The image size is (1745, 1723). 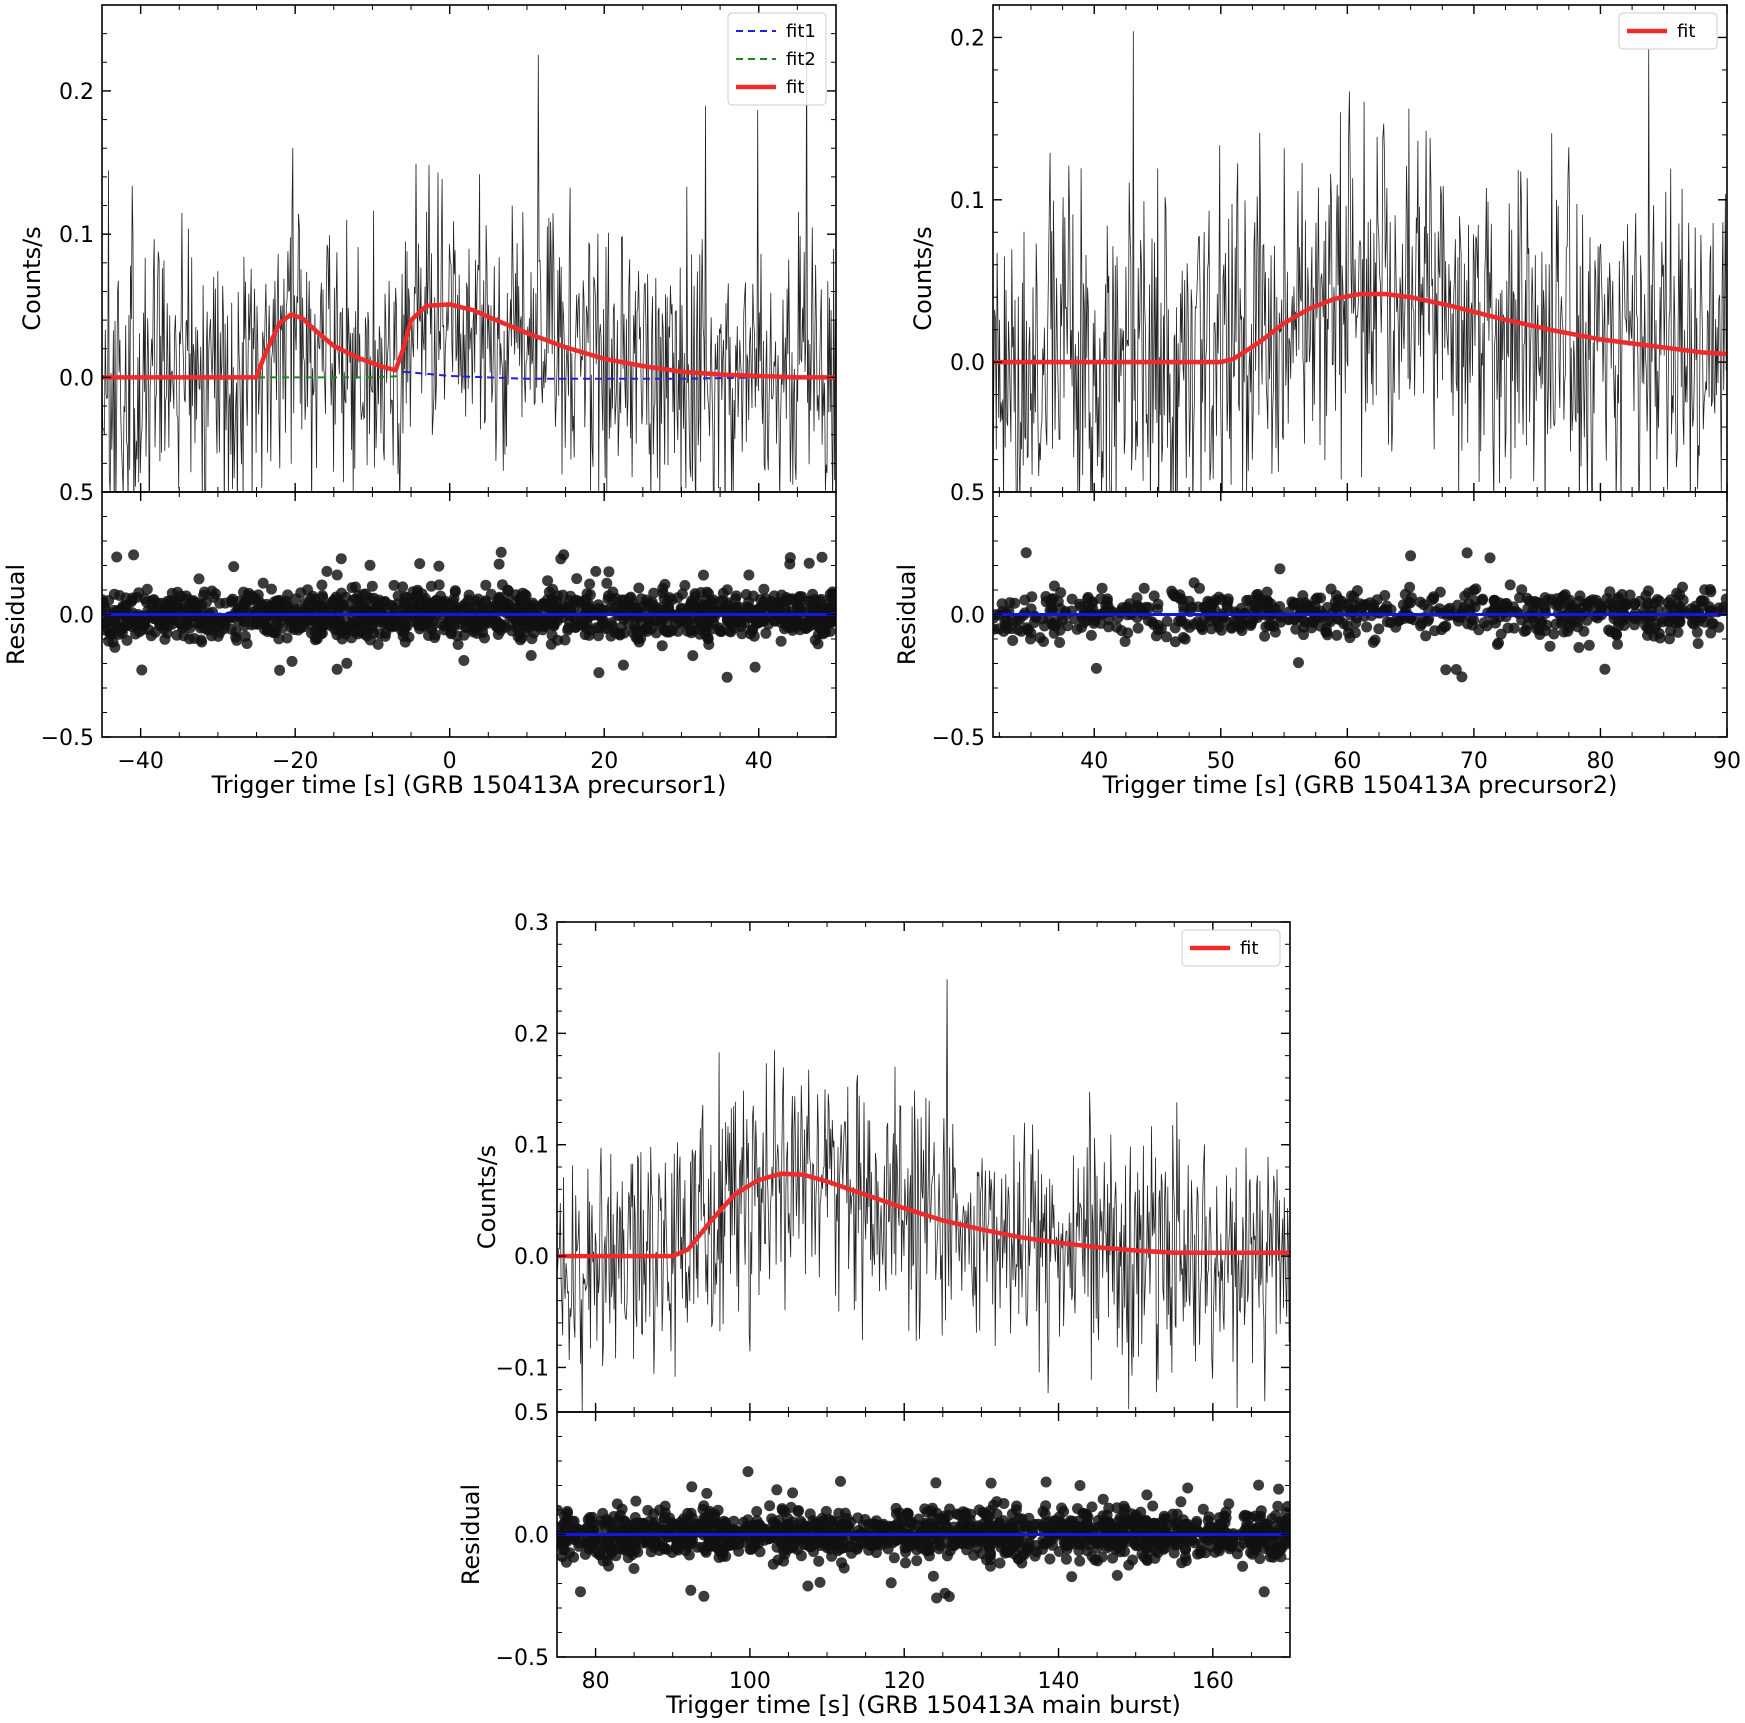 What do you see at coordinates (522, 1658) in the screenshot?
I see `residual-tick-label: −0.5` at bounding box center [522, 1658].